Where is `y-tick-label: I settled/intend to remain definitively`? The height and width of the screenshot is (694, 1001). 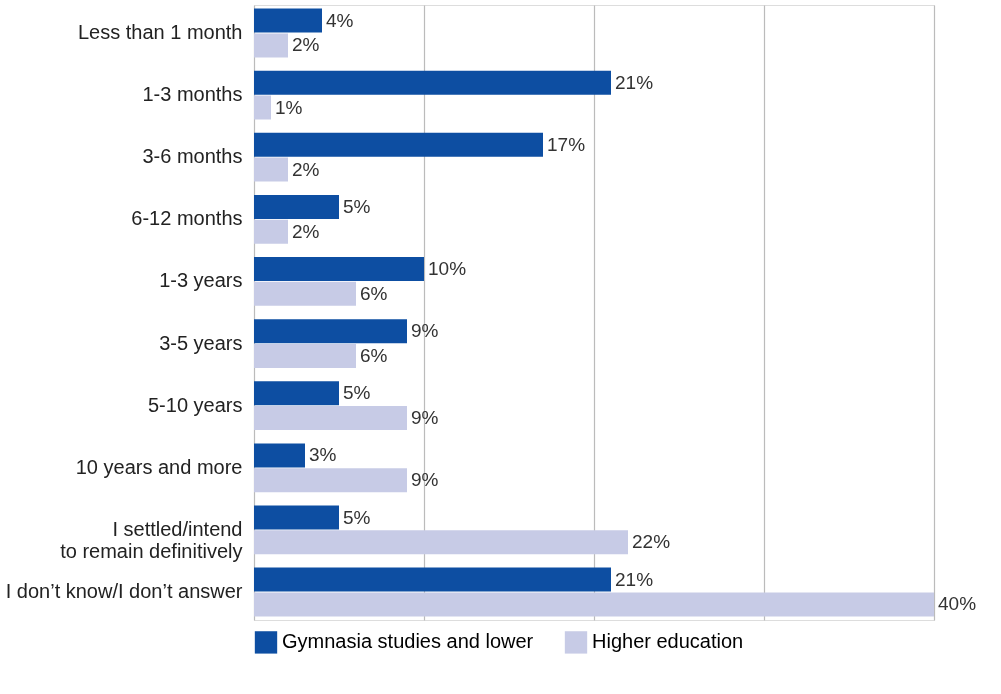
y-tick-label: I settled/intend to remain definitively is located at coordinates (151, 539).